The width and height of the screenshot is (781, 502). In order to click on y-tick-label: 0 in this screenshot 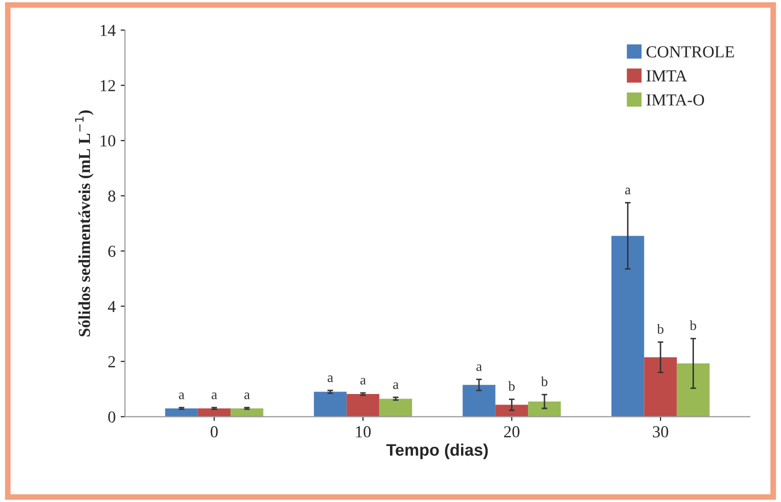, I will do `click(112, 417)`.